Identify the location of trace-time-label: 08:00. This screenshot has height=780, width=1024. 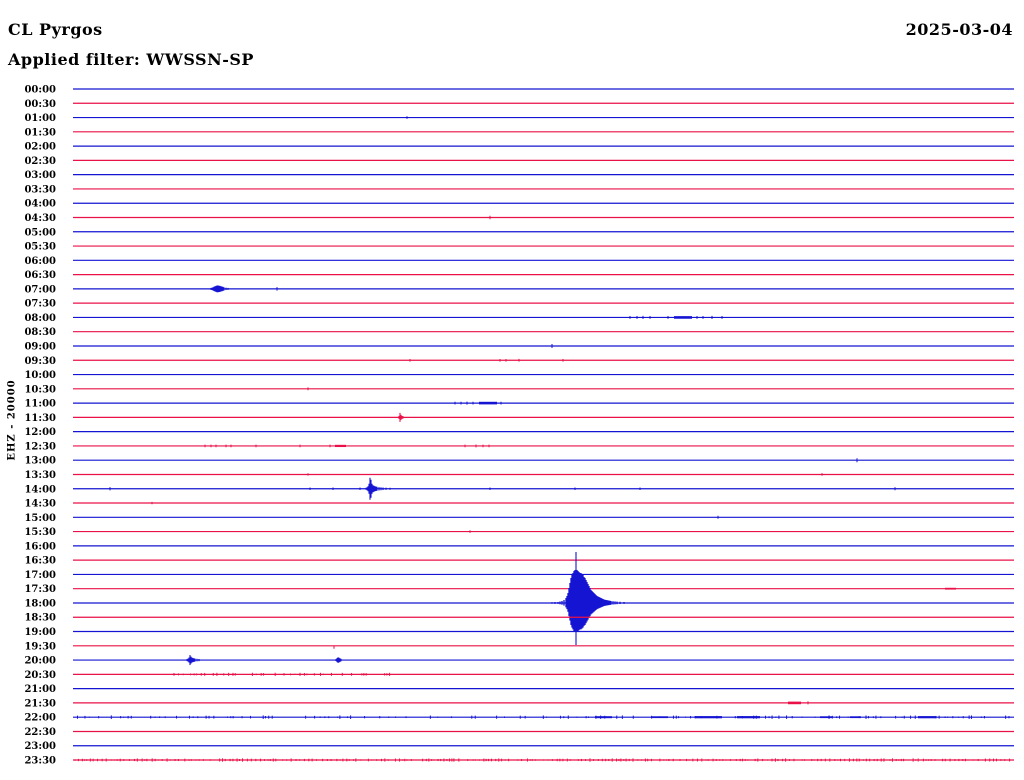
(40, 318).